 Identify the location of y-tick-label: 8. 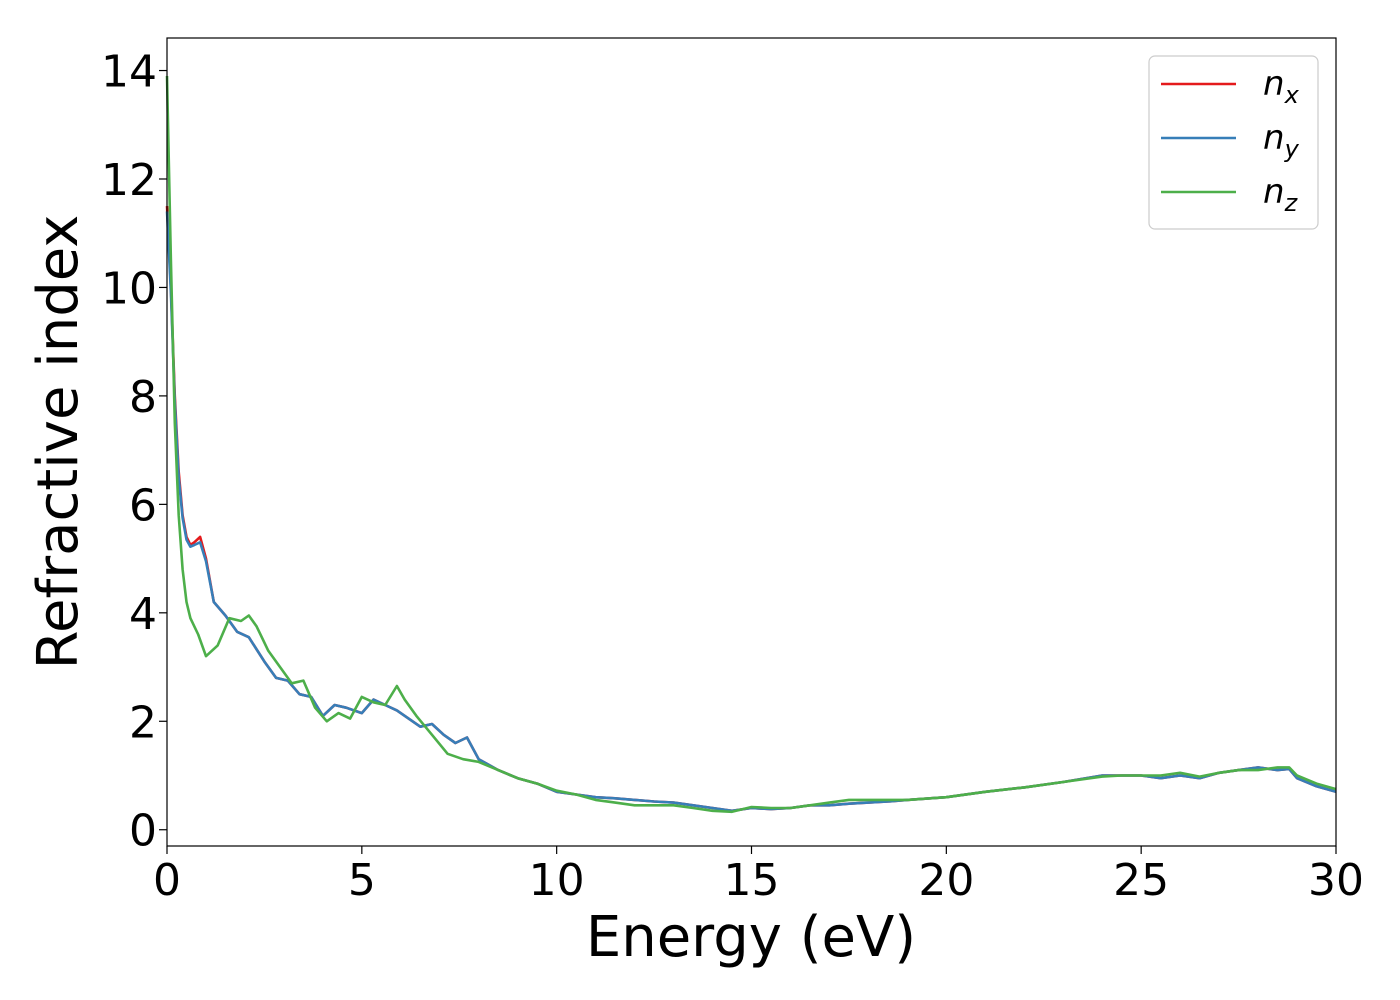
(143, 397).